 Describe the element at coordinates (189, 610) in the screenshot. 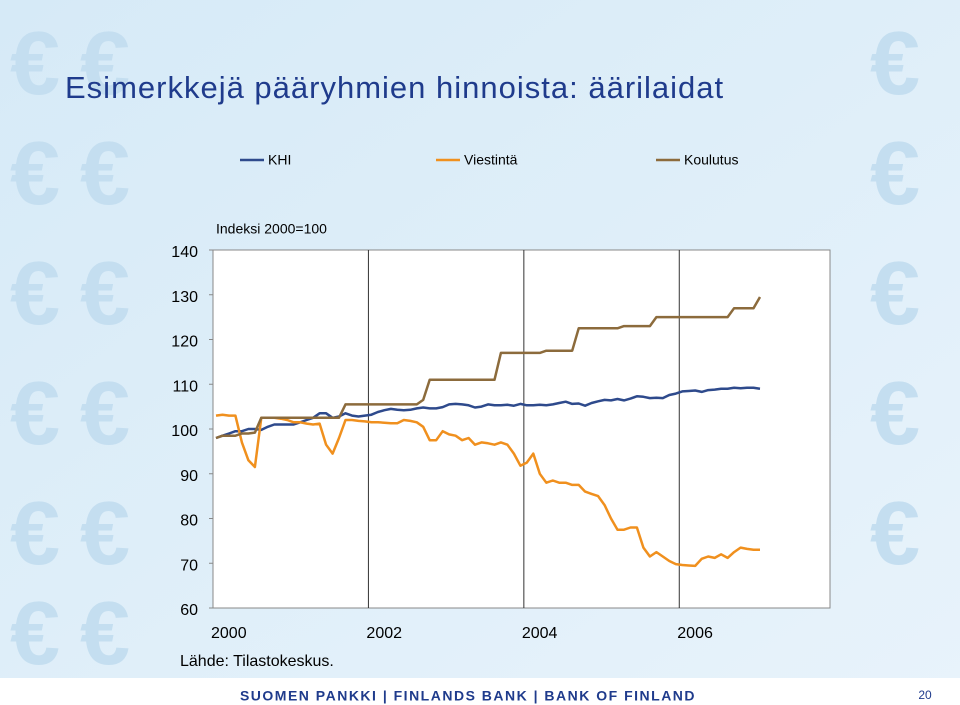

I see `y-tick-label: 60` at that location.